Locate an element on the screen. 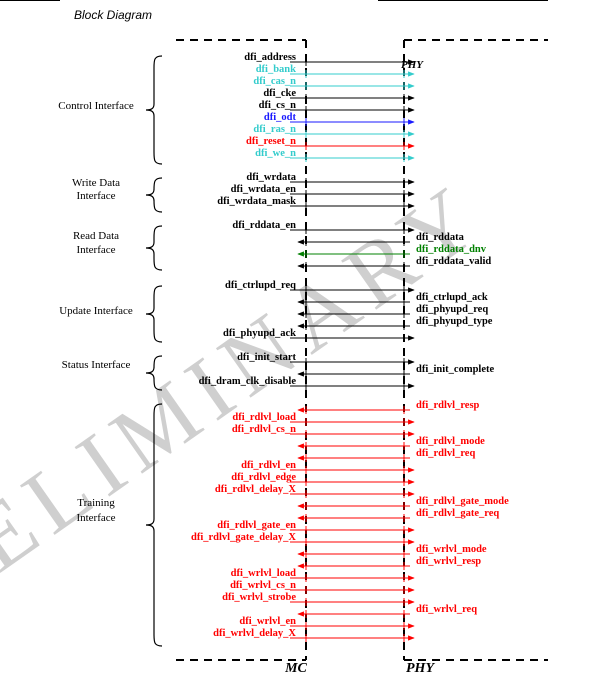 This screenshot has height=681, width=602. signal-label-dfi-wrlvl-resp: dfi_wrlvl_resp is located at coordinates (448, 561).